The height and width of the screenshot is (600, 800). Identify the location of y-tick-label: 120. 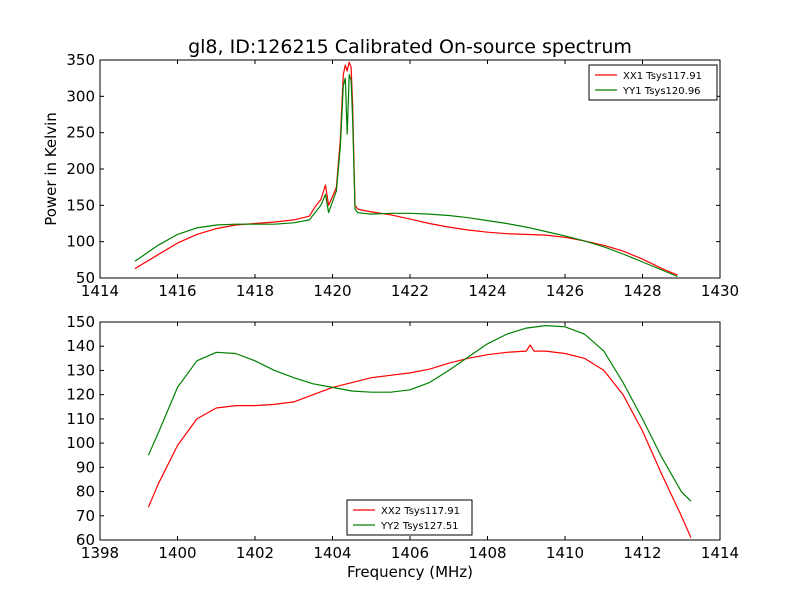
(80, 395).